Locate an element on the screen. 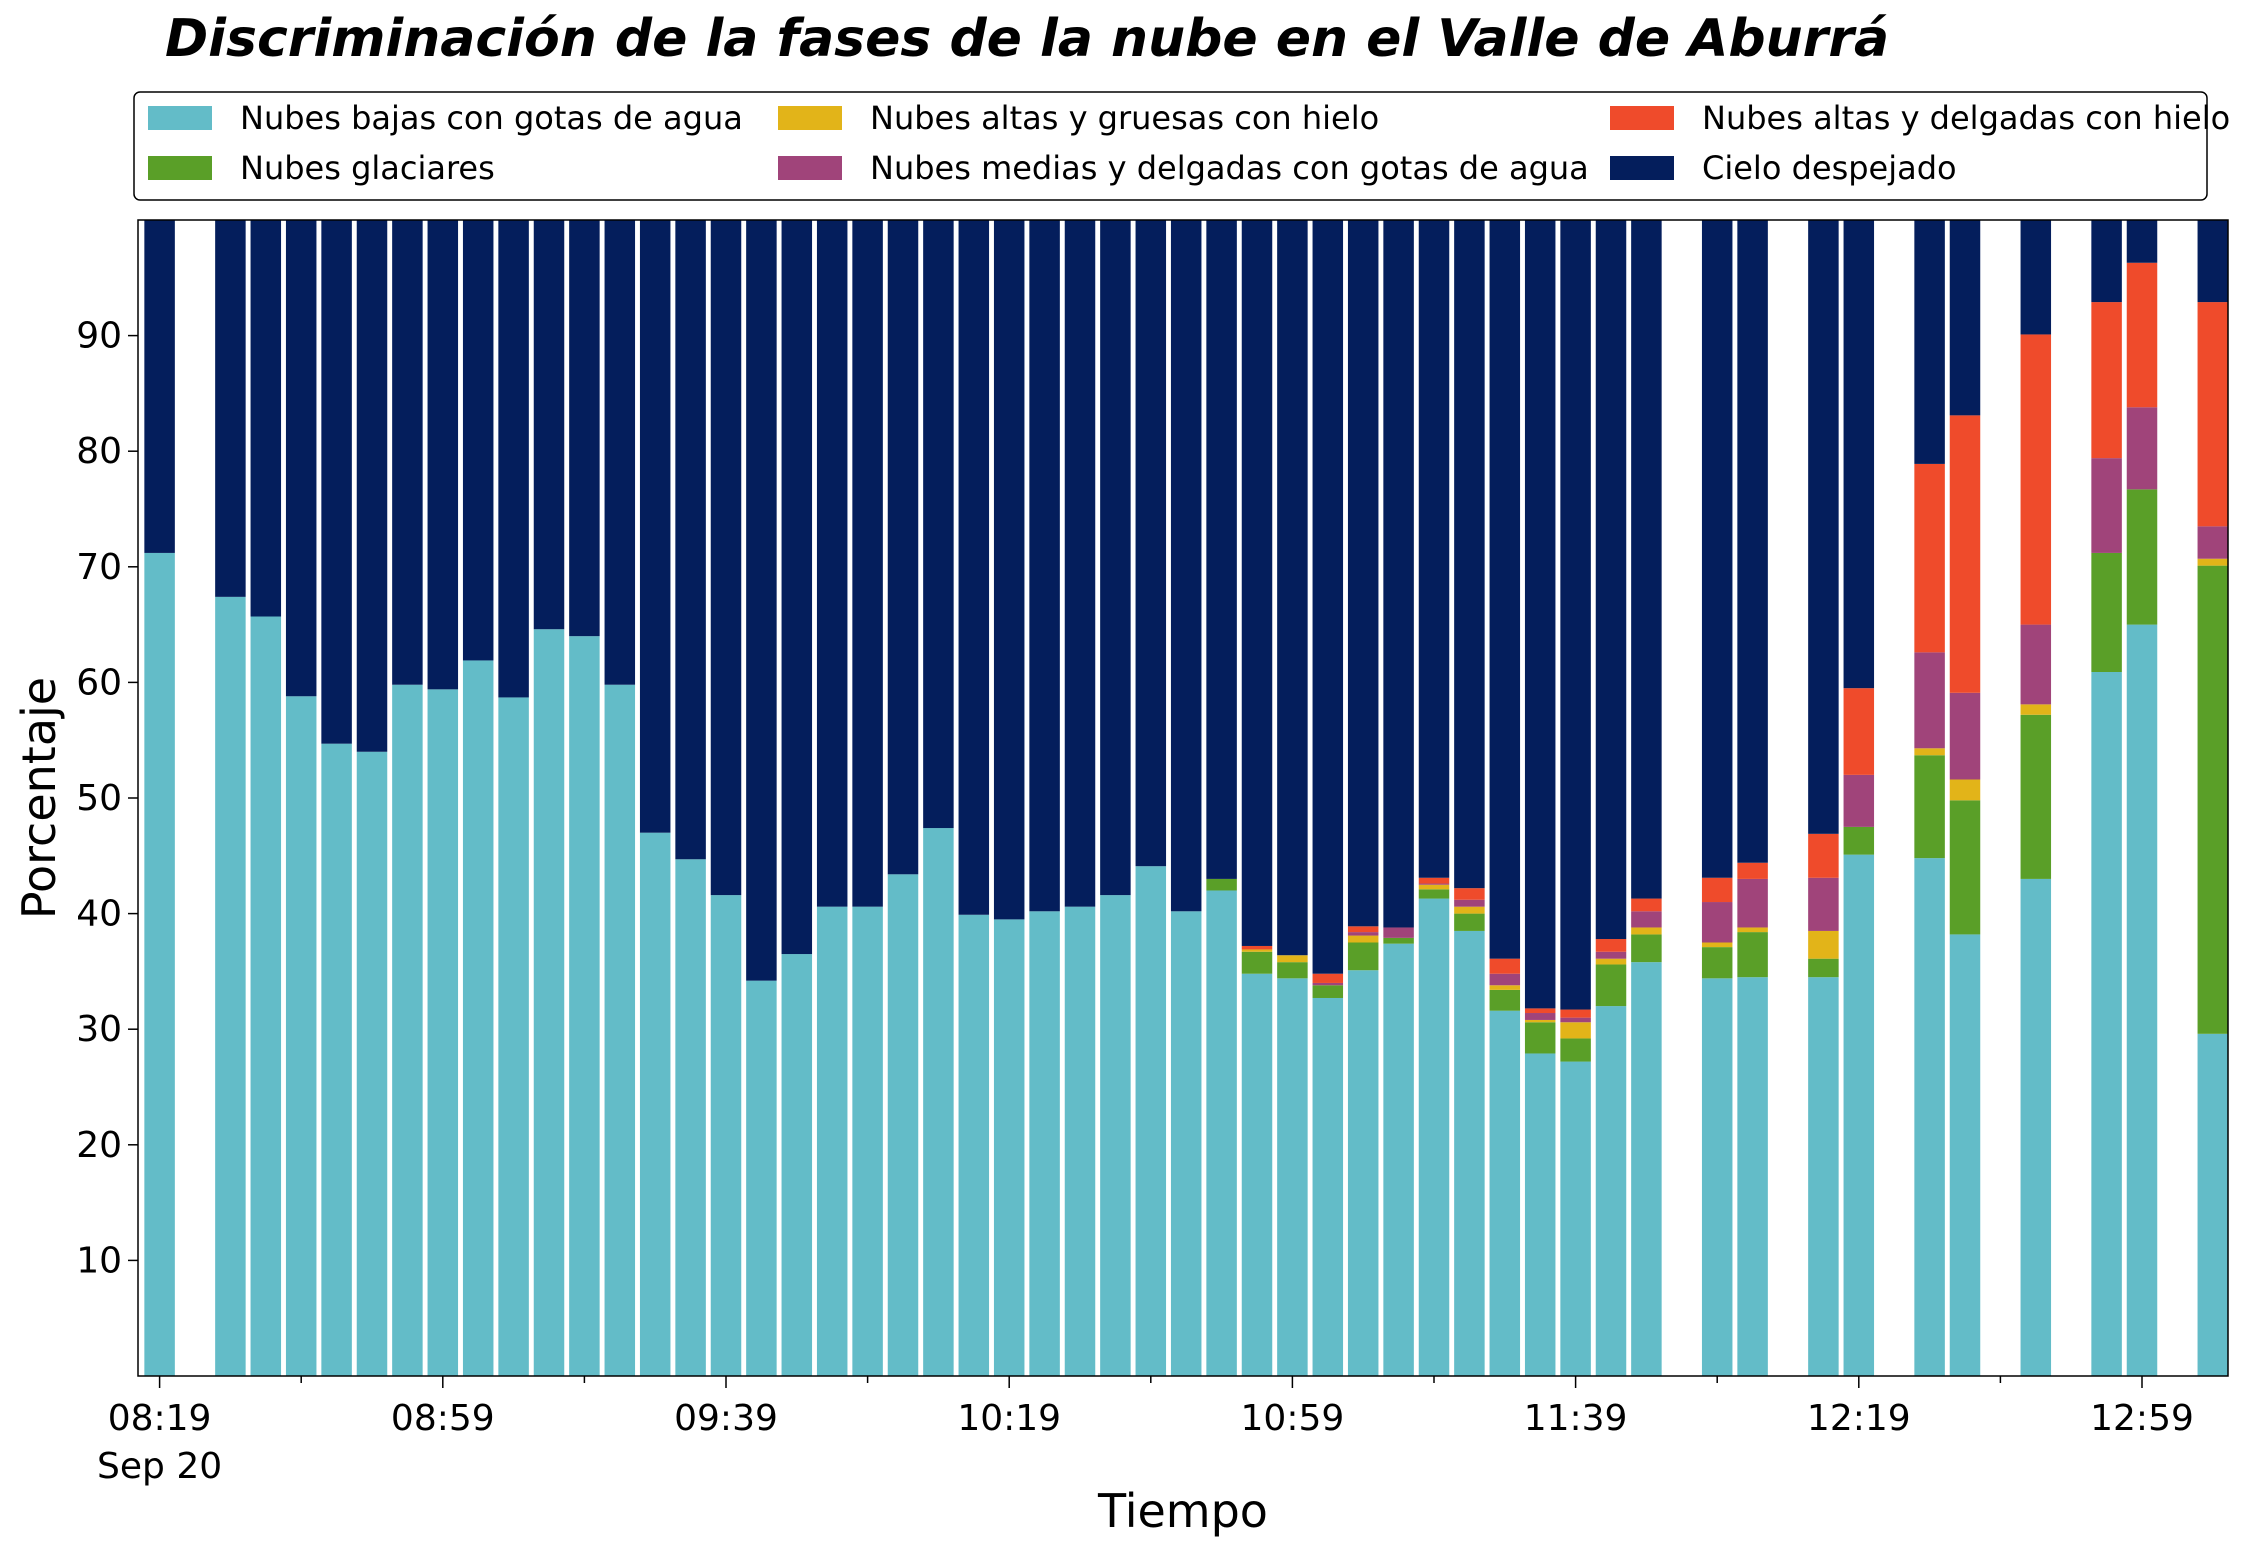 This screenshot has width=2244, height=1564. x-axis-label: Tiempo is located at coordinates (1182, 1511).